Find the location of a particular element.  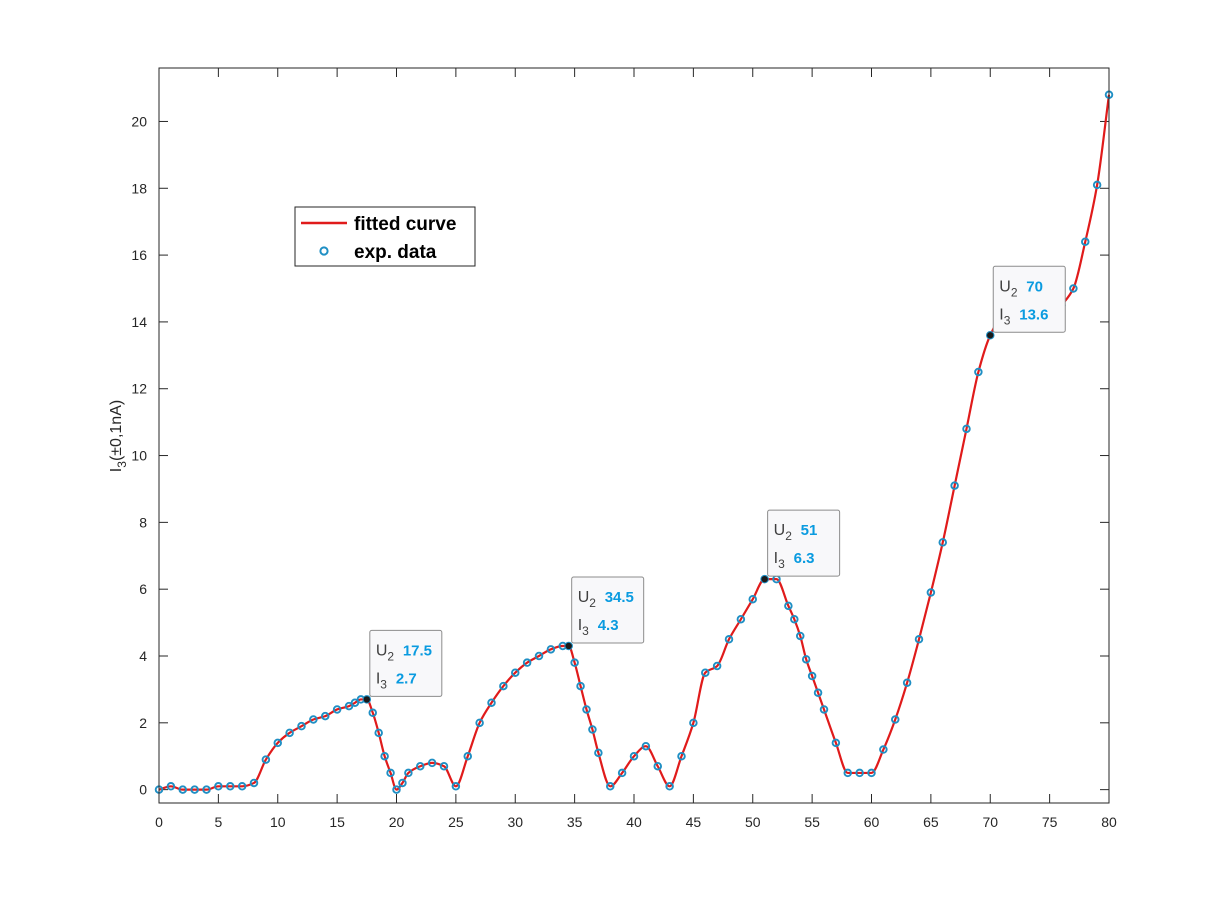

y-tick-label: 10 is located at coordinates (139, 456).